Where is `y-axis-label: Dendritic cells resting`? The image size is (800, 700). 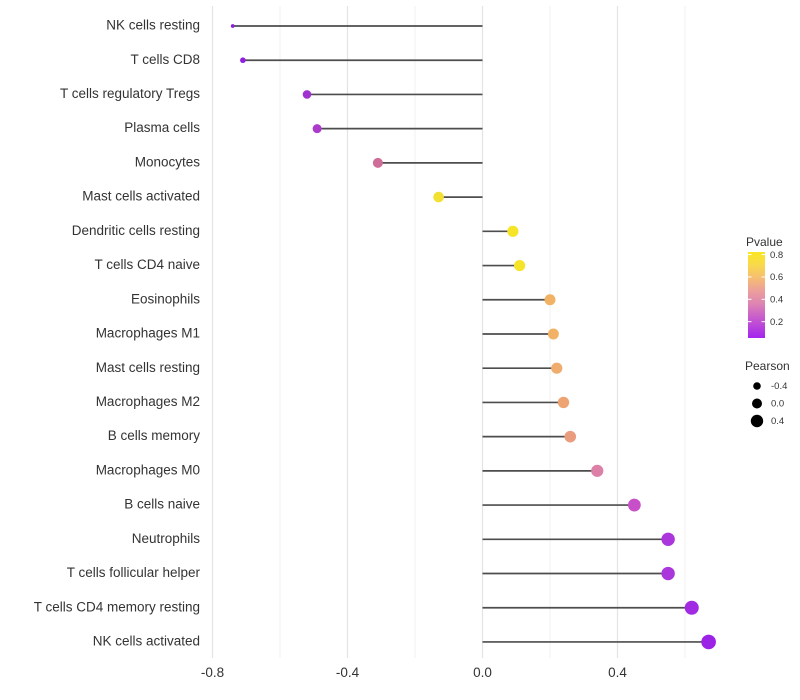 y-axis-label: Dendritic cells resting is located at coordinates (136, 230).